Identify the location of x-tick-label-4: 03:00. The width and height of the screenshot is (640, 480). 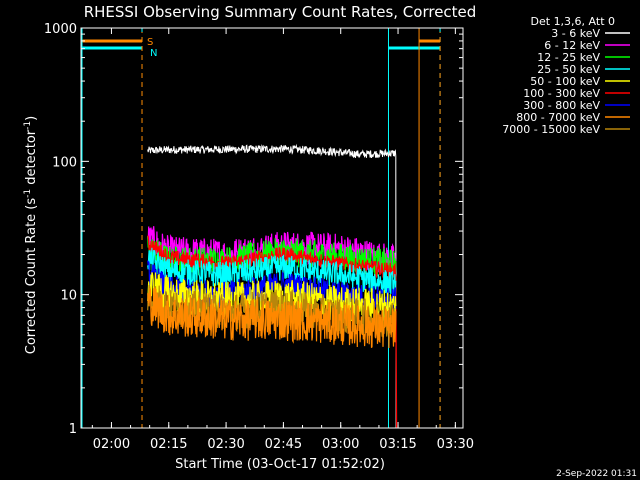
(340, 444).